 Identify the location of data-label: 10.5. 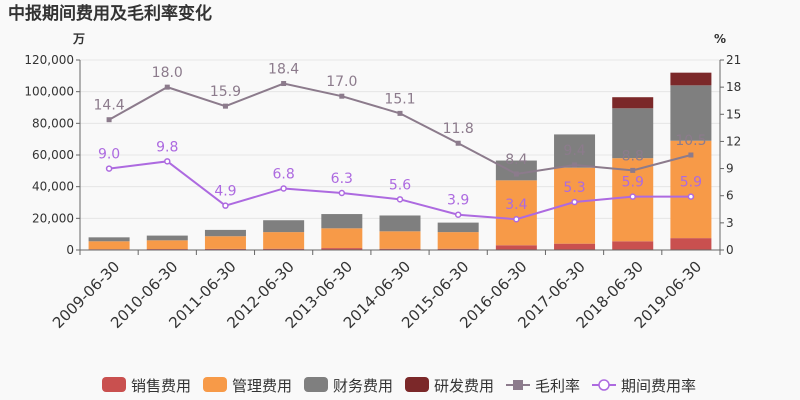
(690, 141).